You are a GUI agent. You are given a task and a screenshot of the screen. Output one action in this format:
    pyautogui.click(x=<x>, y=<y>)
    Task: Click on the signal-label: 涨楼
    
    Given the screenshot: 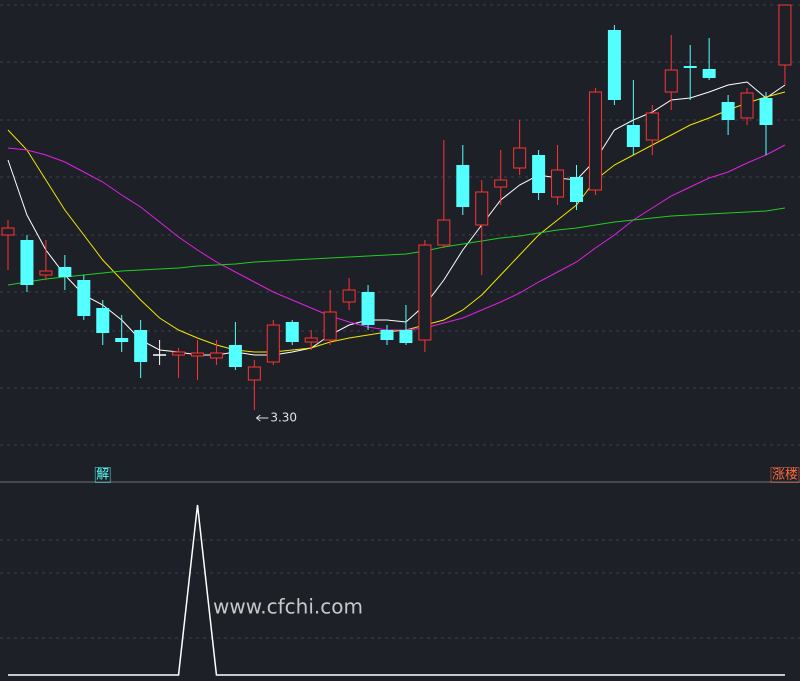 What is the action you would take?
    pyautogui.click(x=785, y=475)
    